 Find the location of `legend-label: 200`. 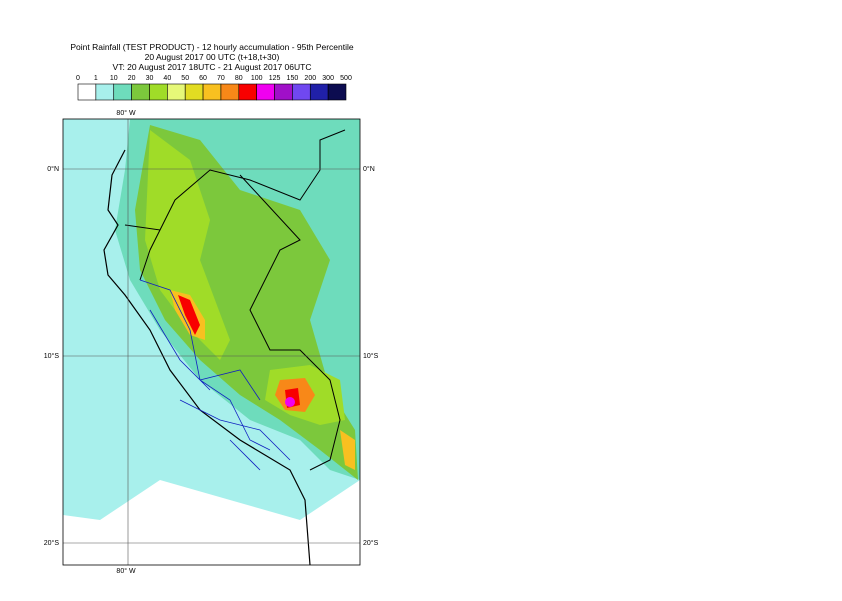

legend-label: 200 is located at coordinates (310, 78).